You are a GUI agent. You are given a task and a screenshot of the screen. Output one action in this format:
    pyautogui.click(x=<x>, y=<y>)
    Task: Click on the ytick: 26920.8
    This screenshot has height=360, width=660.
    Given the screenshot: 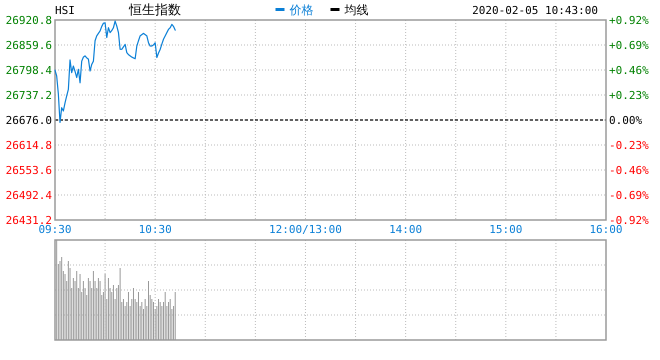 What is the action you would take?
    pyautogui.click(x=29, y=20)
    